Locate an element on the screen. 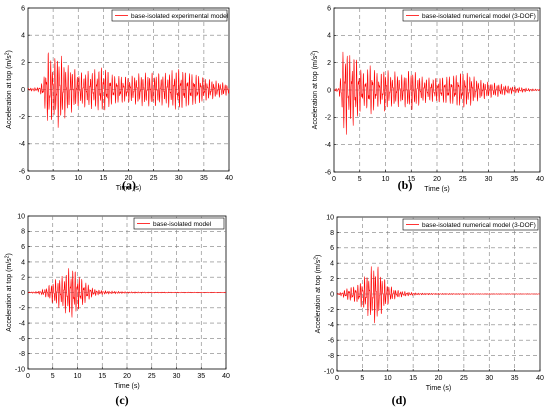 This screenshot has width=550, height=414. legend-label: base-isolated model is located at coordinates (182, 224).